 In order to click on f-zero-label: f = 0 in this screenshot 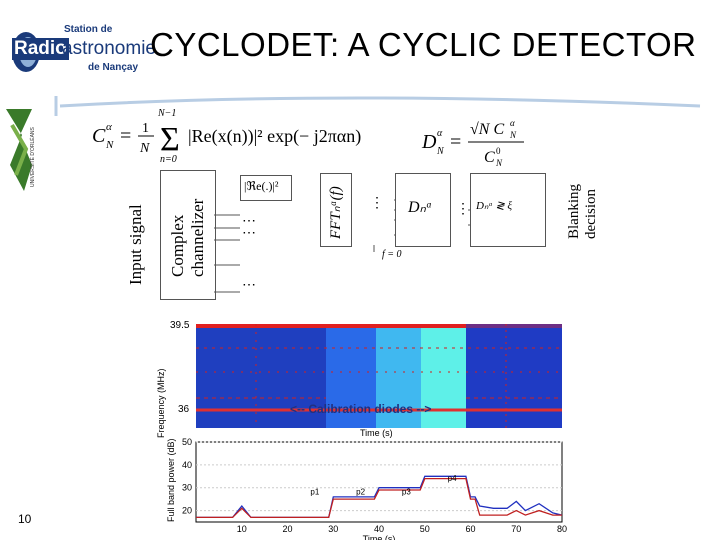, I will do `click(392, 254)`.